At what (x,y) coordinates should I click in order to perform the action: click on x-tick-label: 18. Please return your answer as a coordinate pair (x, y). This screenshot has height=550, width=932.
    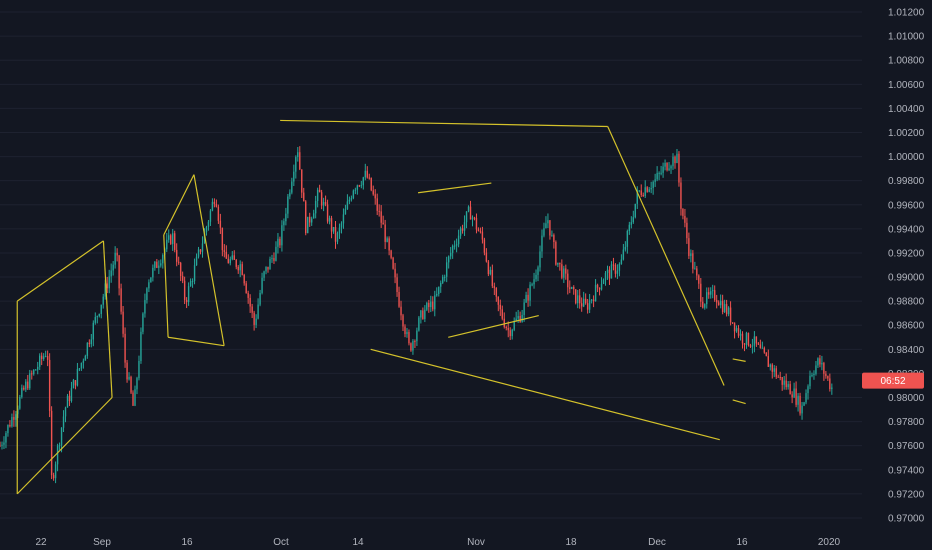
    Looking at the image, I should click on (571, 542).